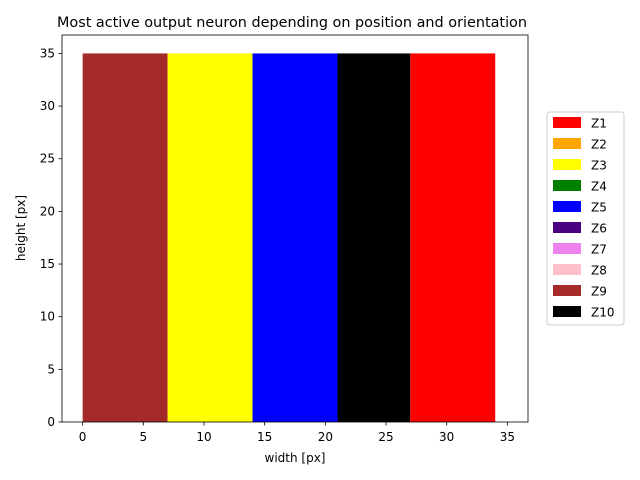  I want to click on y-tick-label: 20, so click(47, 211).